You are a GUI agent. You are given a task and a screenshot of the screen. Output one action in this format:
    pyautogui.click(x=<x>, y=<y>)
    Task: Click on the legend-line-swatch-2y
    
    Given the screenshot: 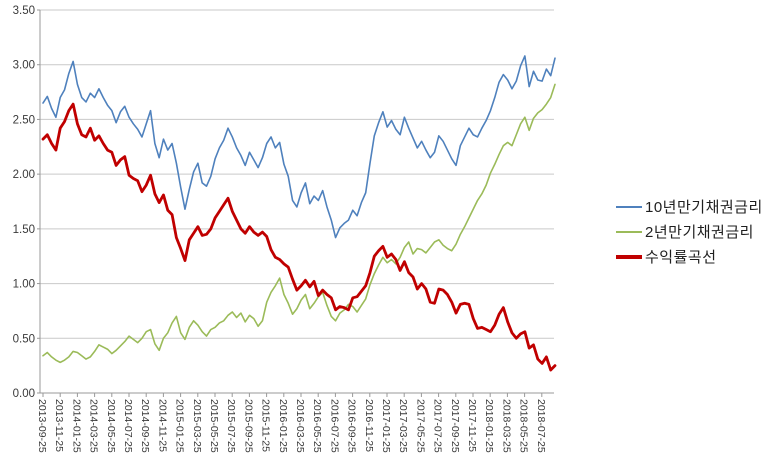 What is the action you would take?
    pyautogui.click(x=629, y=231)
    